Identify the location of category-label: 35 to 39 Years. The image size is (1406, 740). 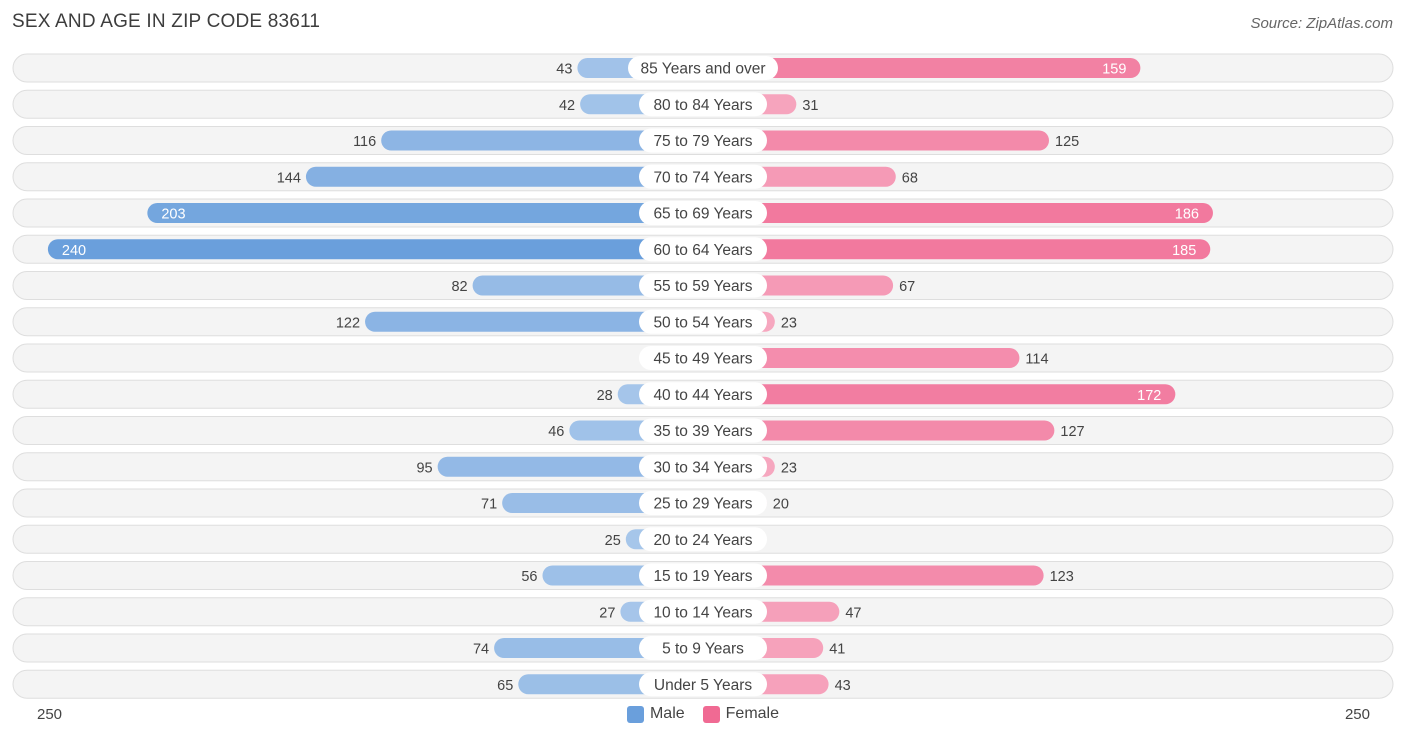
(702, 431).